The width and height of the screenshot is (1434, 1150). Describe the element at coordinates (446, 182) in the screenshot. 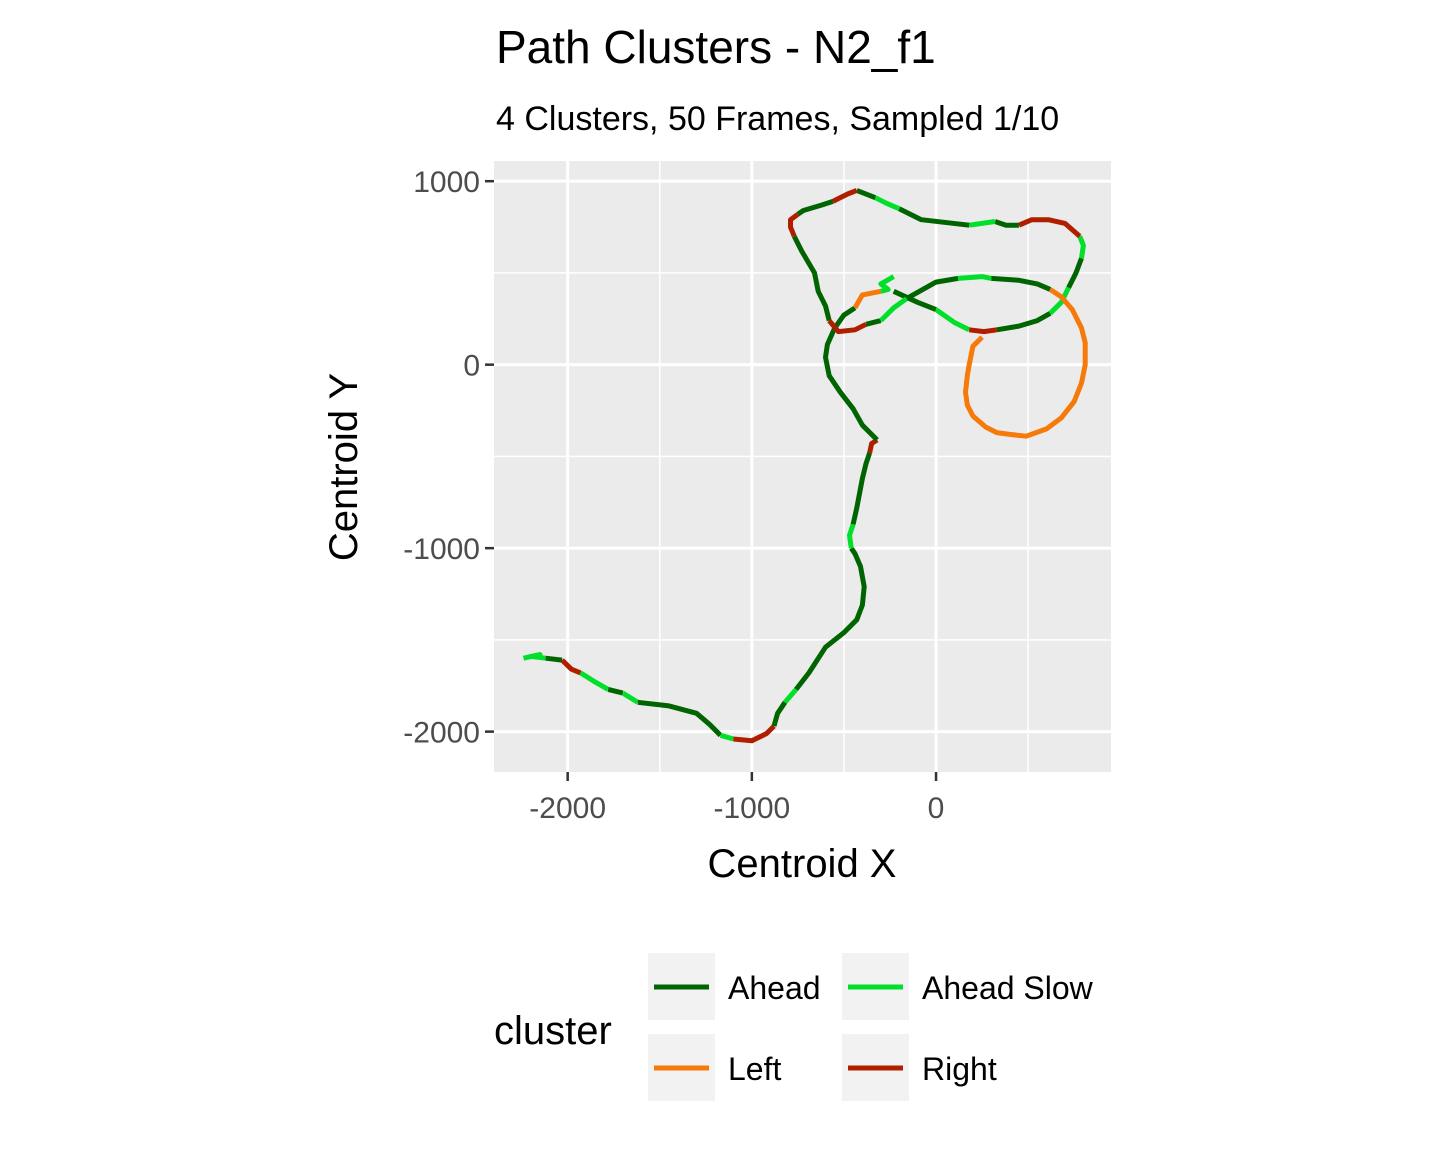

I see `y-tick-label: 1000` at that location.